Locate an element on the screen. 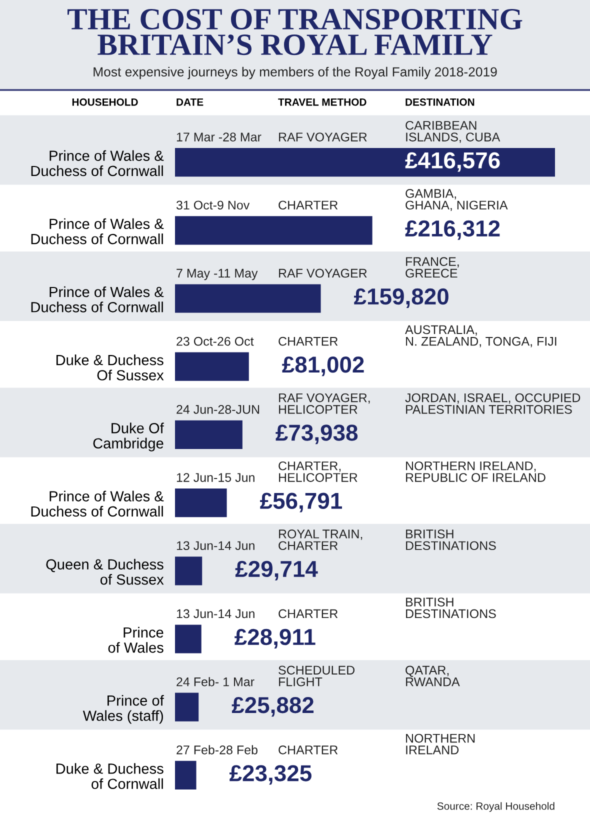 The image size is (590, 834). data-label: £28,911 is located at coordinates (275, 638).